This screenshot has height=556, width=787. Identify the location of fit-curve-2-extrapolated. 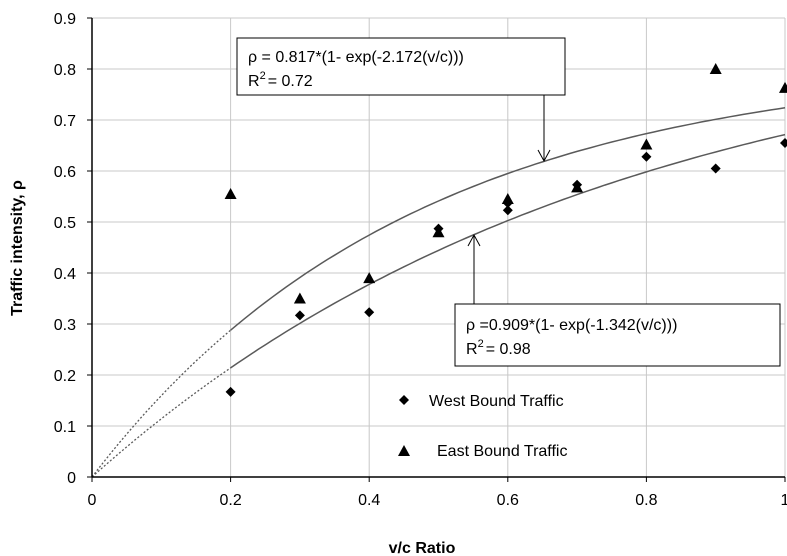
(161, 422).